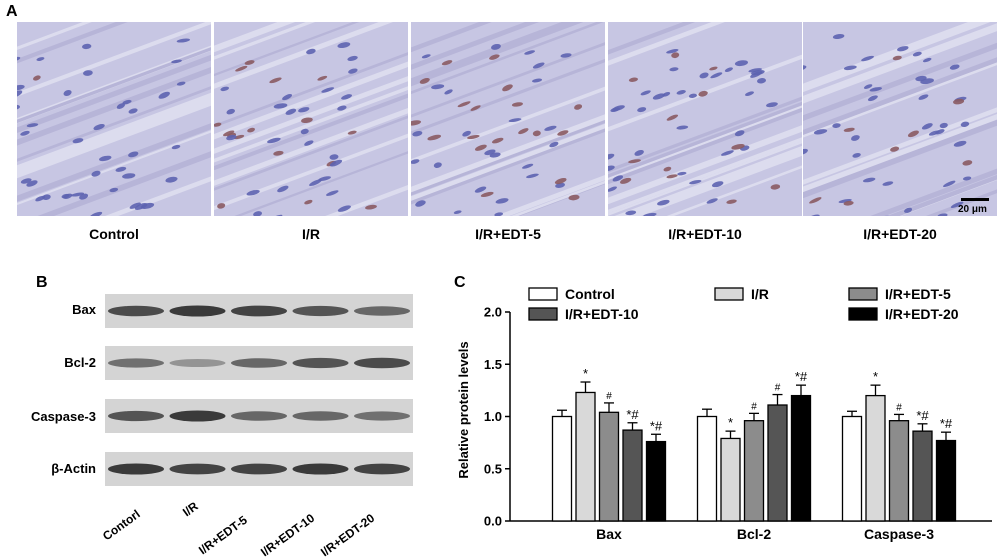  What do you see at coordinates (63, 416) in the screenshot?
I see `blot-label-caspase3: Caspase-3` at bounding box center [63, 416].